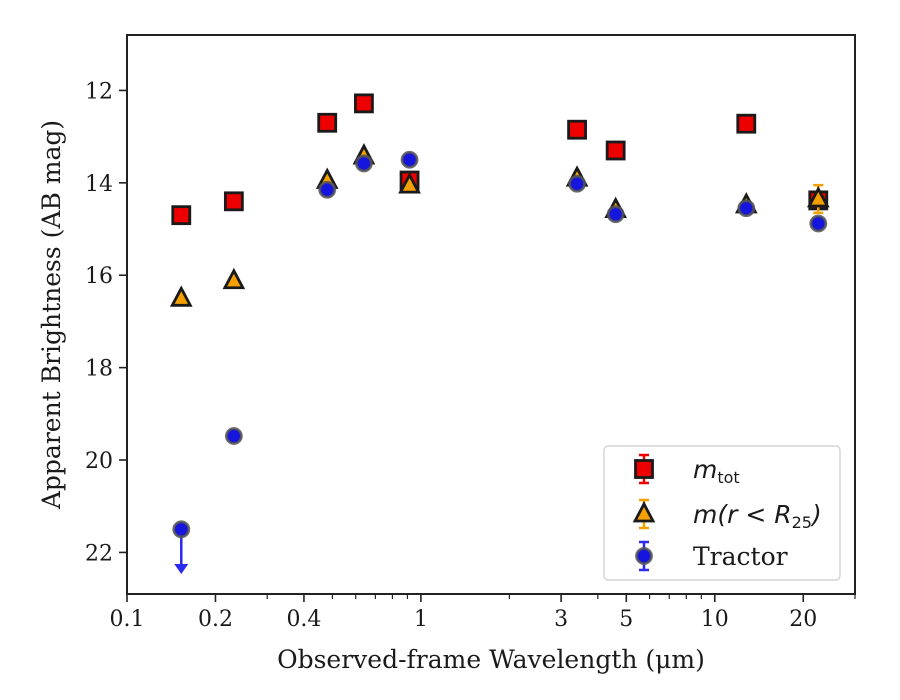  Describe the element at coordinates (715, 619) in the screenshot. I see `x-tick-label: 10` at that location.